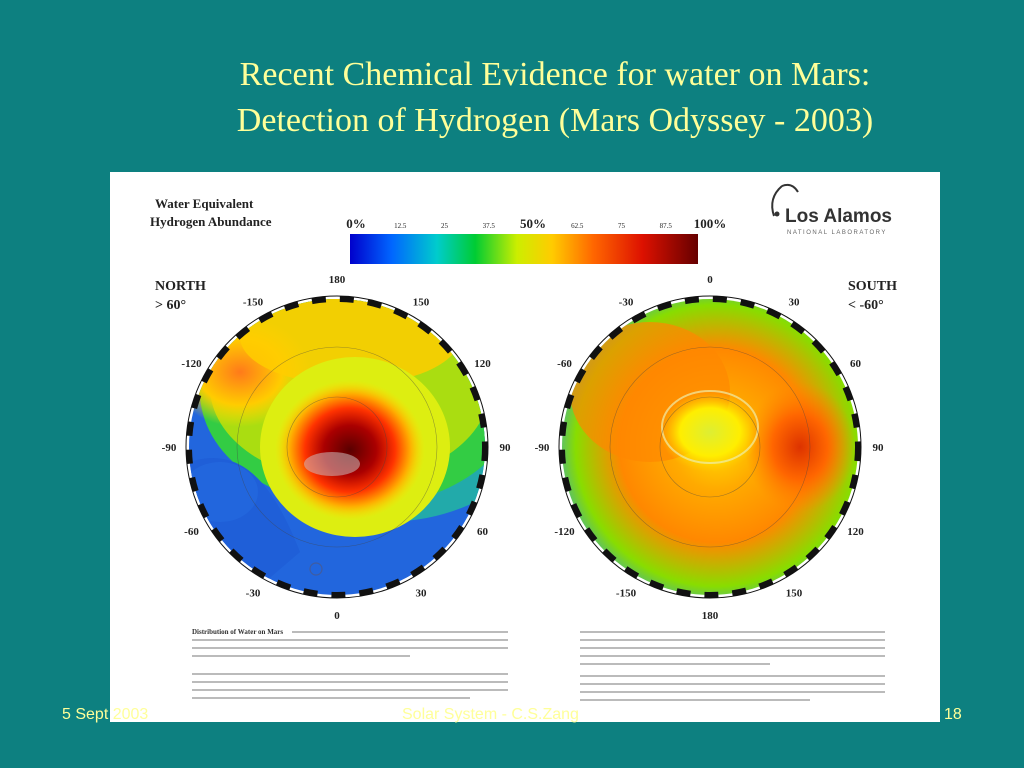 Image resolution: width=1024 pixels, height=768 pixels. I want to click on scale-label: 75, so click(622, 226).